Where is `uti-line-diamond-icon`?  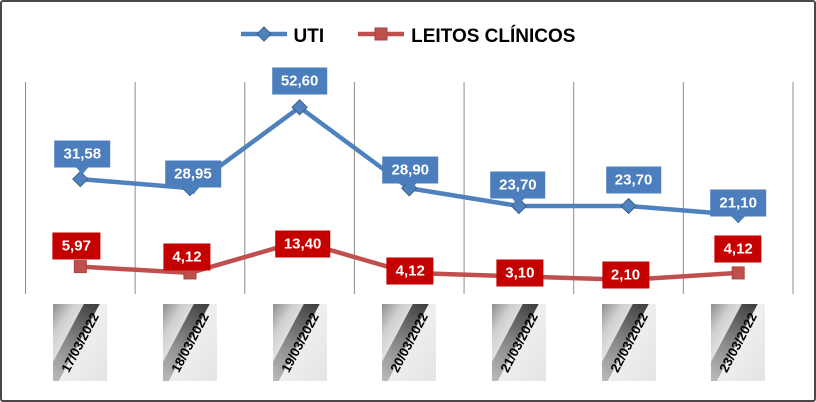
uti-line-diamond-icon is located at coordinates (263, 36).